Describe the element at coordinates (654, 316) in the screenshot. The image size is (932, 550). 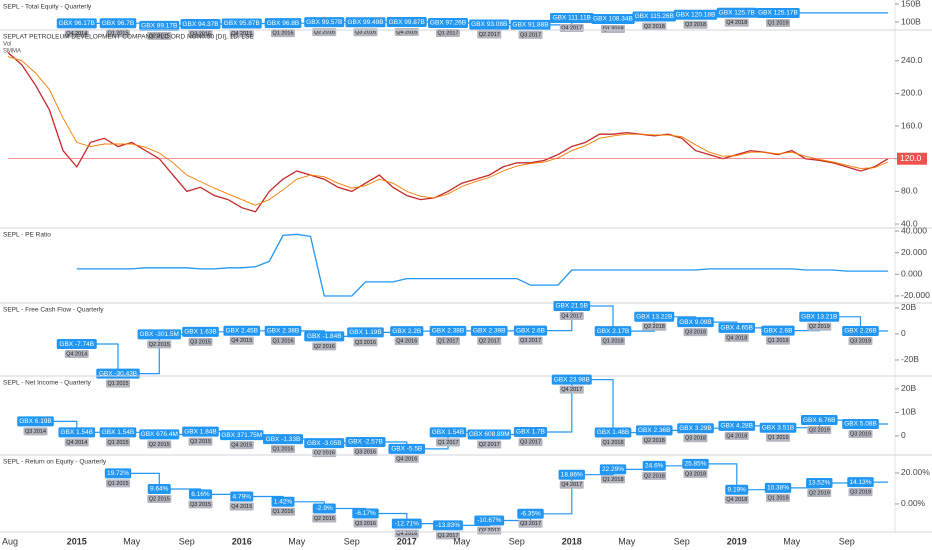
I see `value-badge-label: GBX 13.22B` at that location.